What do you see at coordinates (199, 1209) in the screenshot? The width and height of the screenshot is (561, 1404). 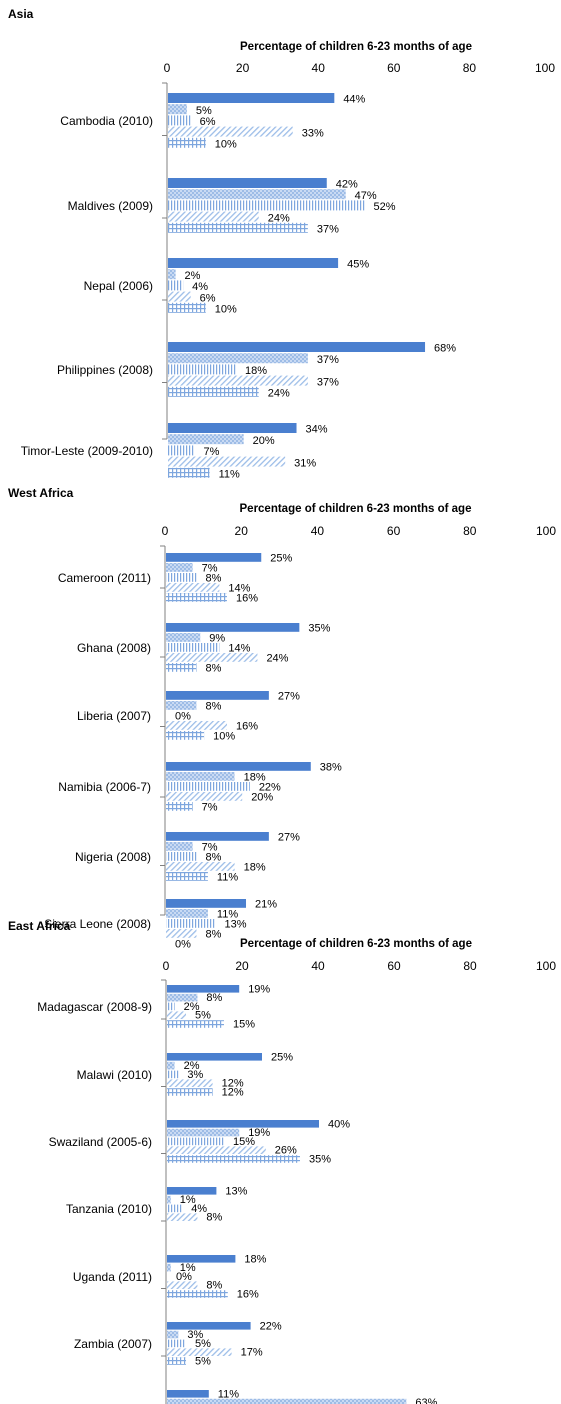 I see `data-label: 4%` at bounding box center [199, 1209].